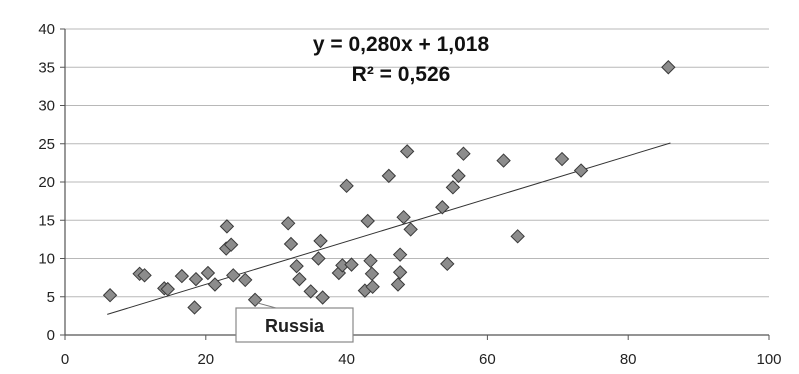 The width and height of the screenshot is (799, 374). I want to click on x-tick-label: 100, so click(768, 359).